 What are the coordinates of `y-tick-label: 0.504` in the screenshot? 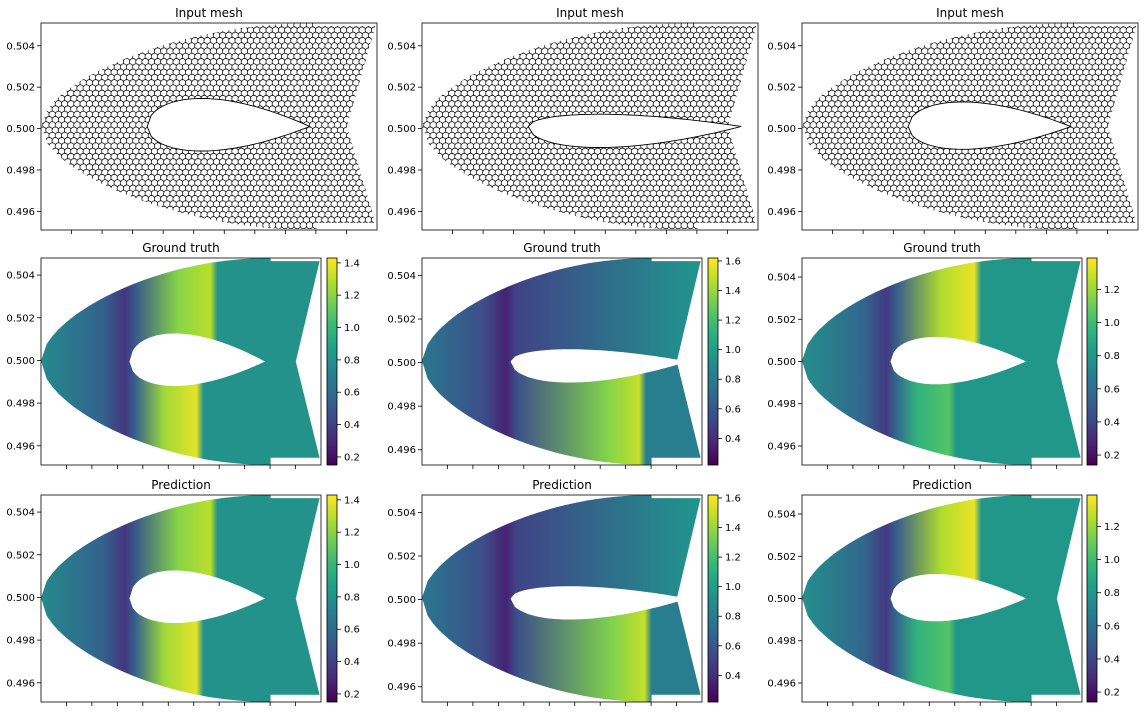 It's located at (20, 46).